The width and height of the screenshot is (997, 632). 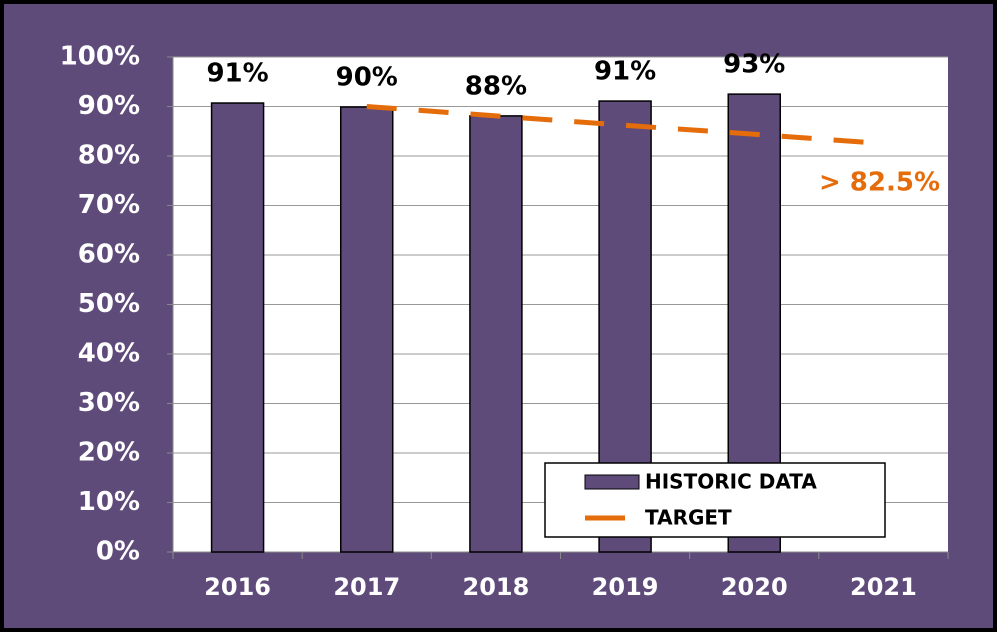 What do you see at coordinates (731, 482) in the screenshot?
I see `legend-label: HISTORIC DATA` at bounding box center [731, 482].